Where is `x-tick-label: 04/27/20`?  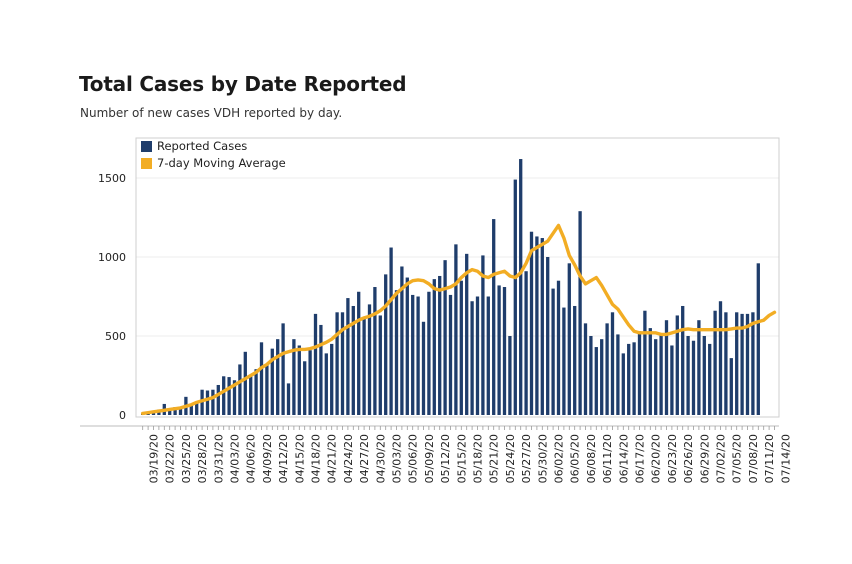
x-tick-label: 04/27/20 is located at coordinates (364, 458).